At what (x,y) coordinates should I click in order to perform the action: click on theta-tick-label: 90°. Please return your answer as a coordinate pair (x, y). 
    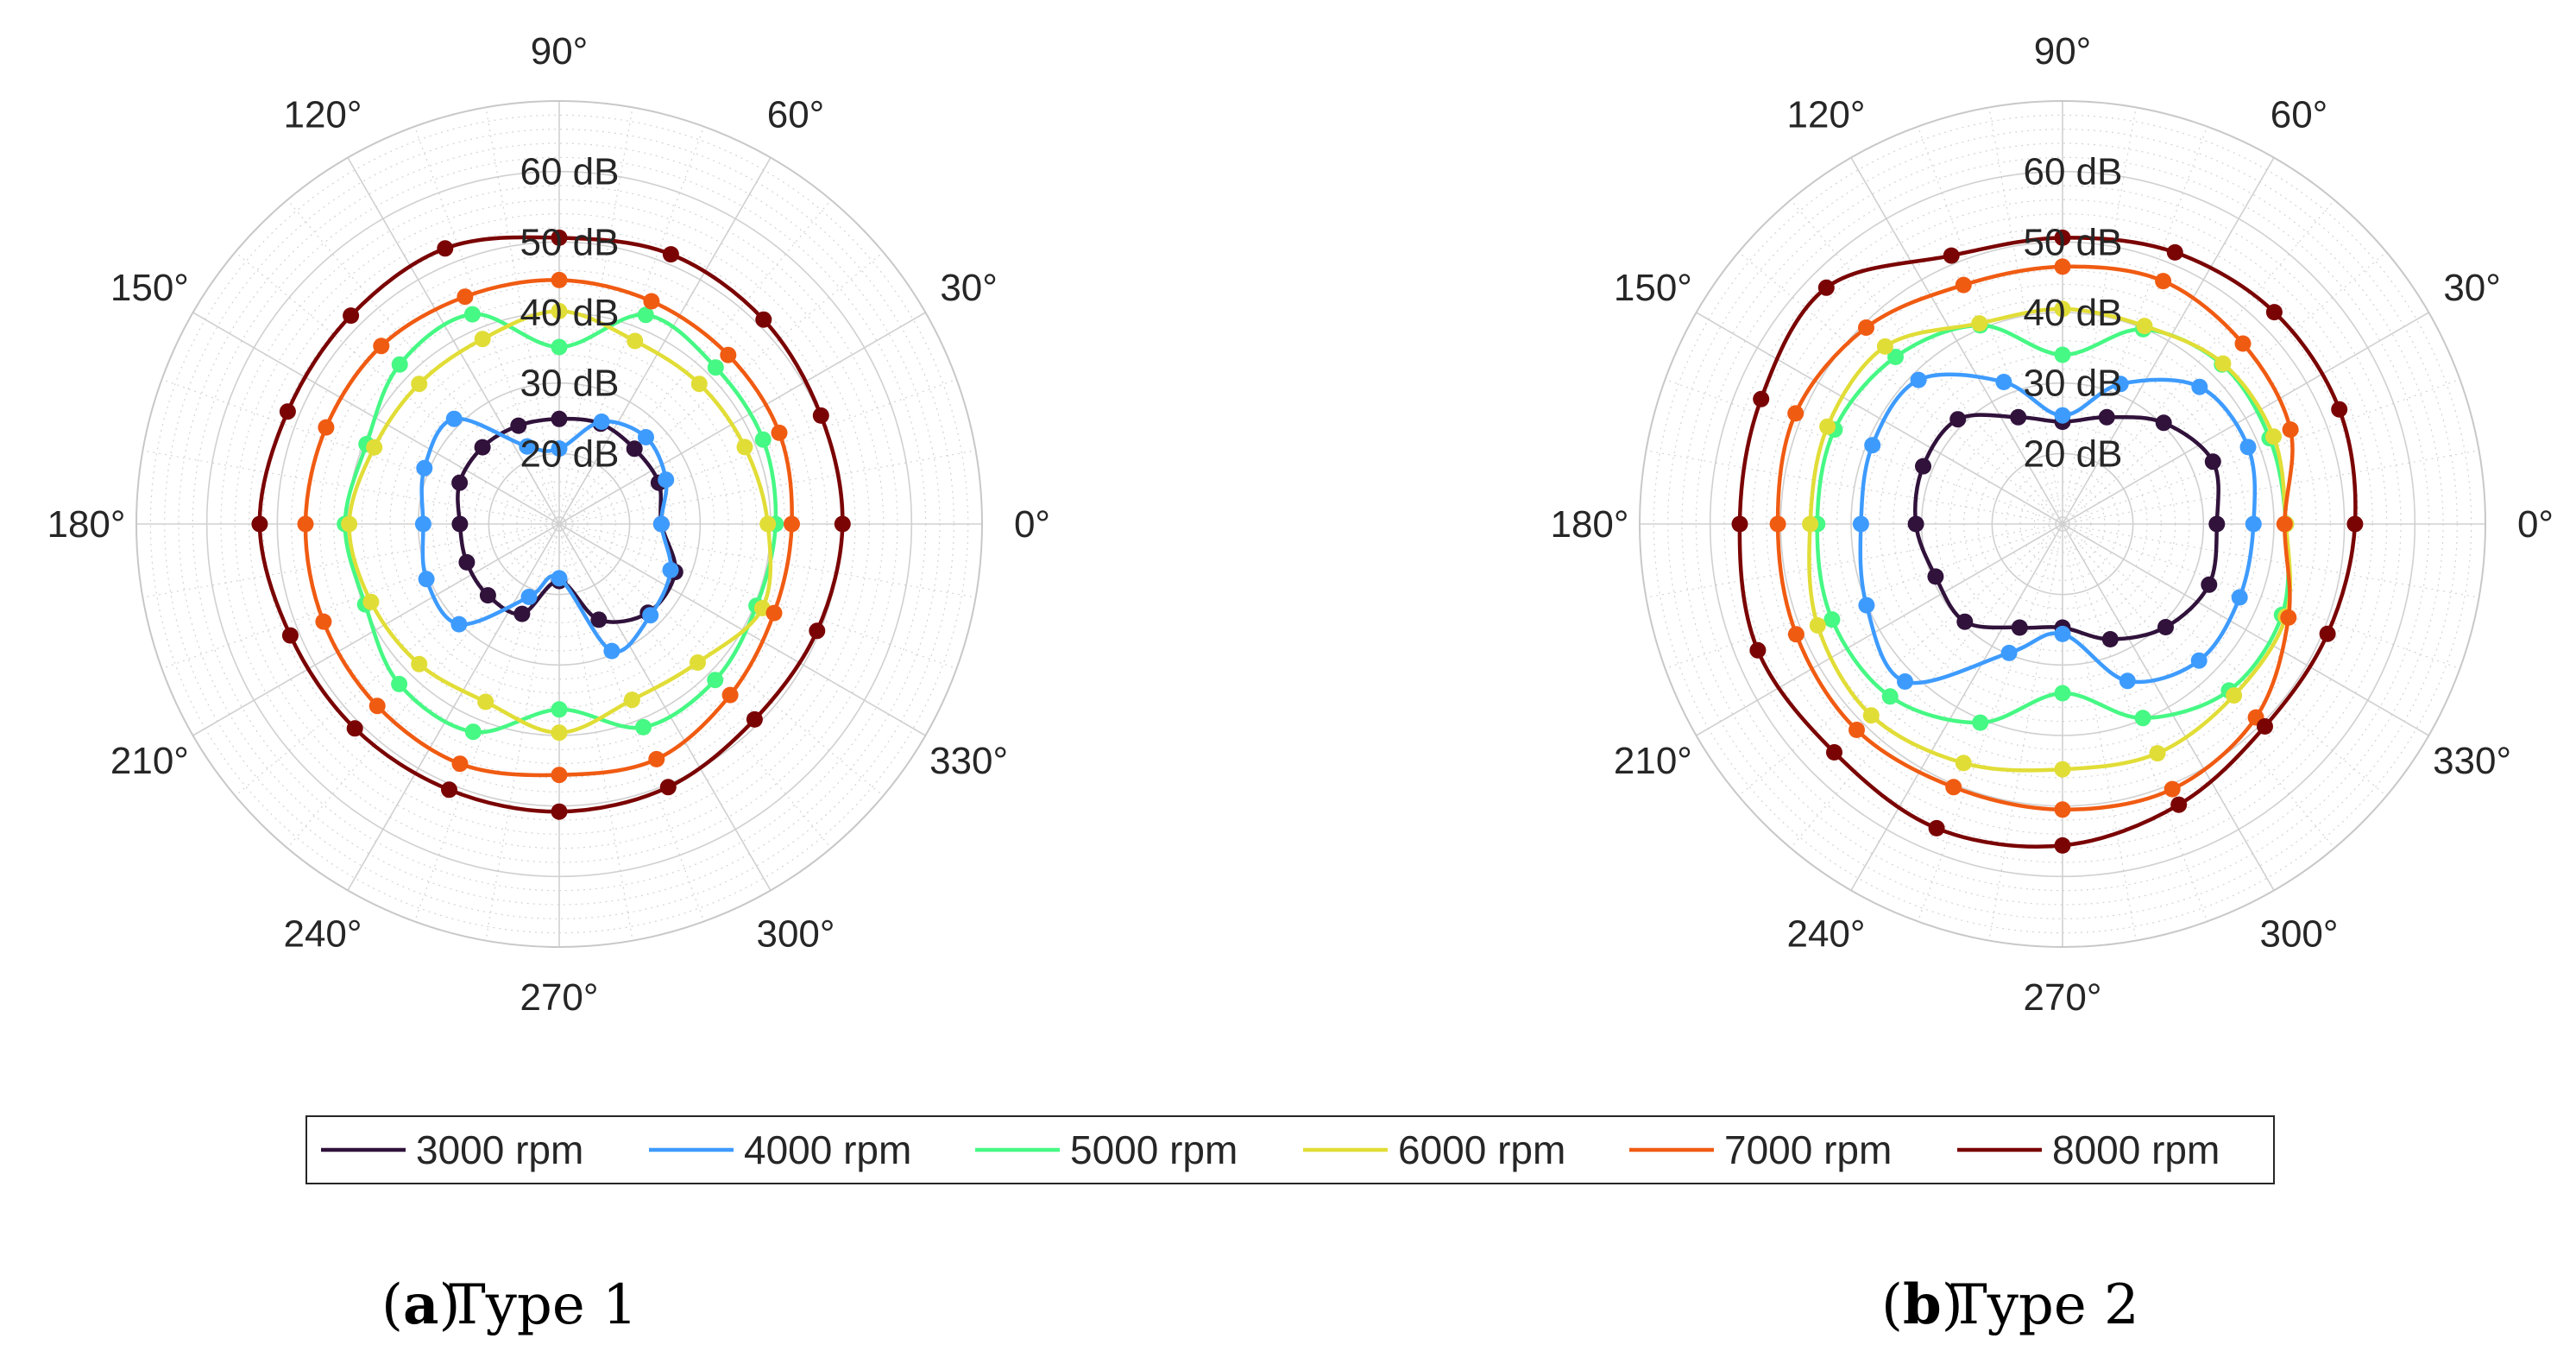
    Looking at the image, I should click on (2063, 51).